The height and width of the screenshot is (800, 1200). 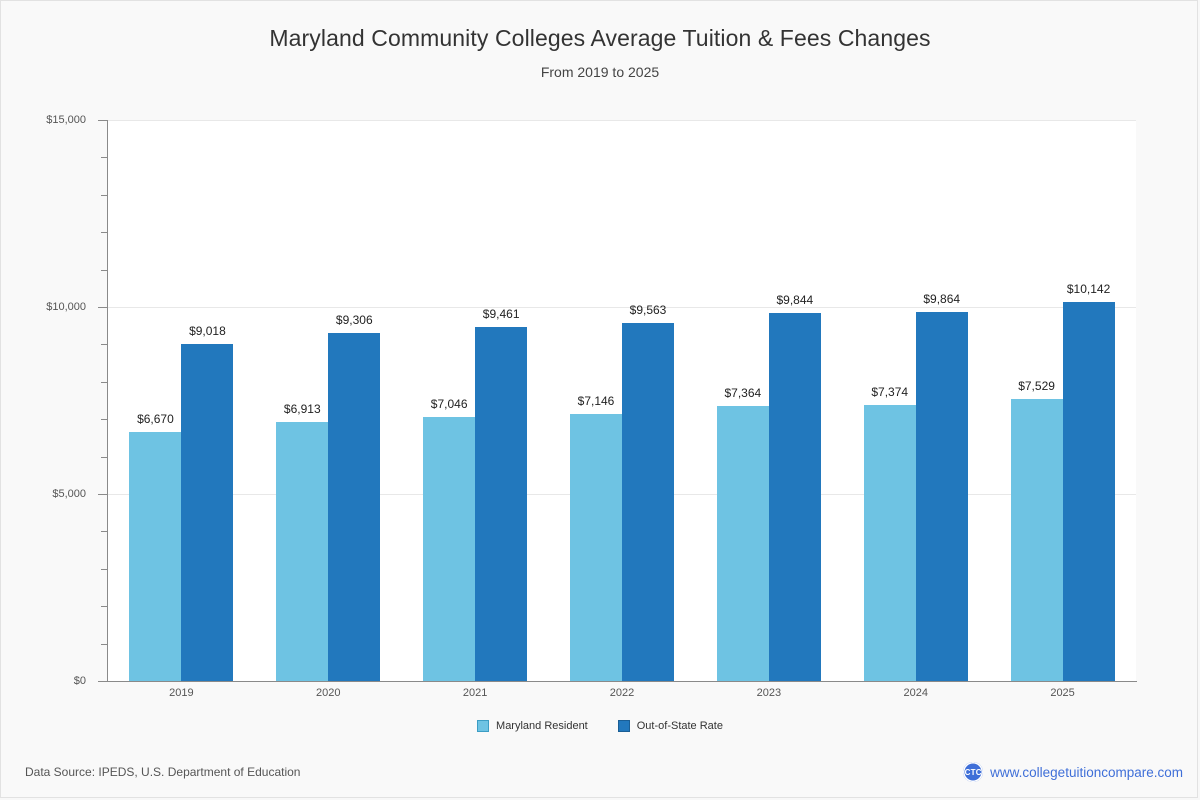 I want to click on legend-label: Out-of-State Rate, so click(x=679, y=726).